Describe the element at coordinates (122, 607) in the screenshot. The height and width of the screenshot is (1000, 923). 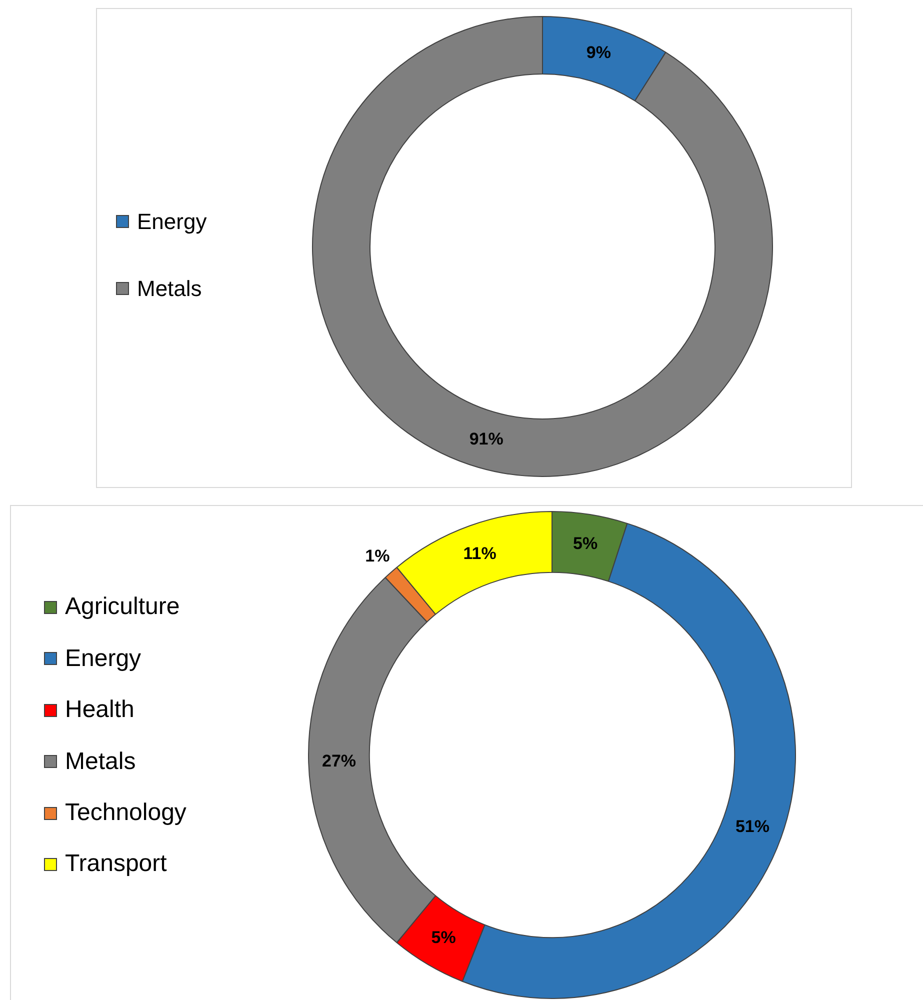
I see `legend-label: Agriculture` at that location.